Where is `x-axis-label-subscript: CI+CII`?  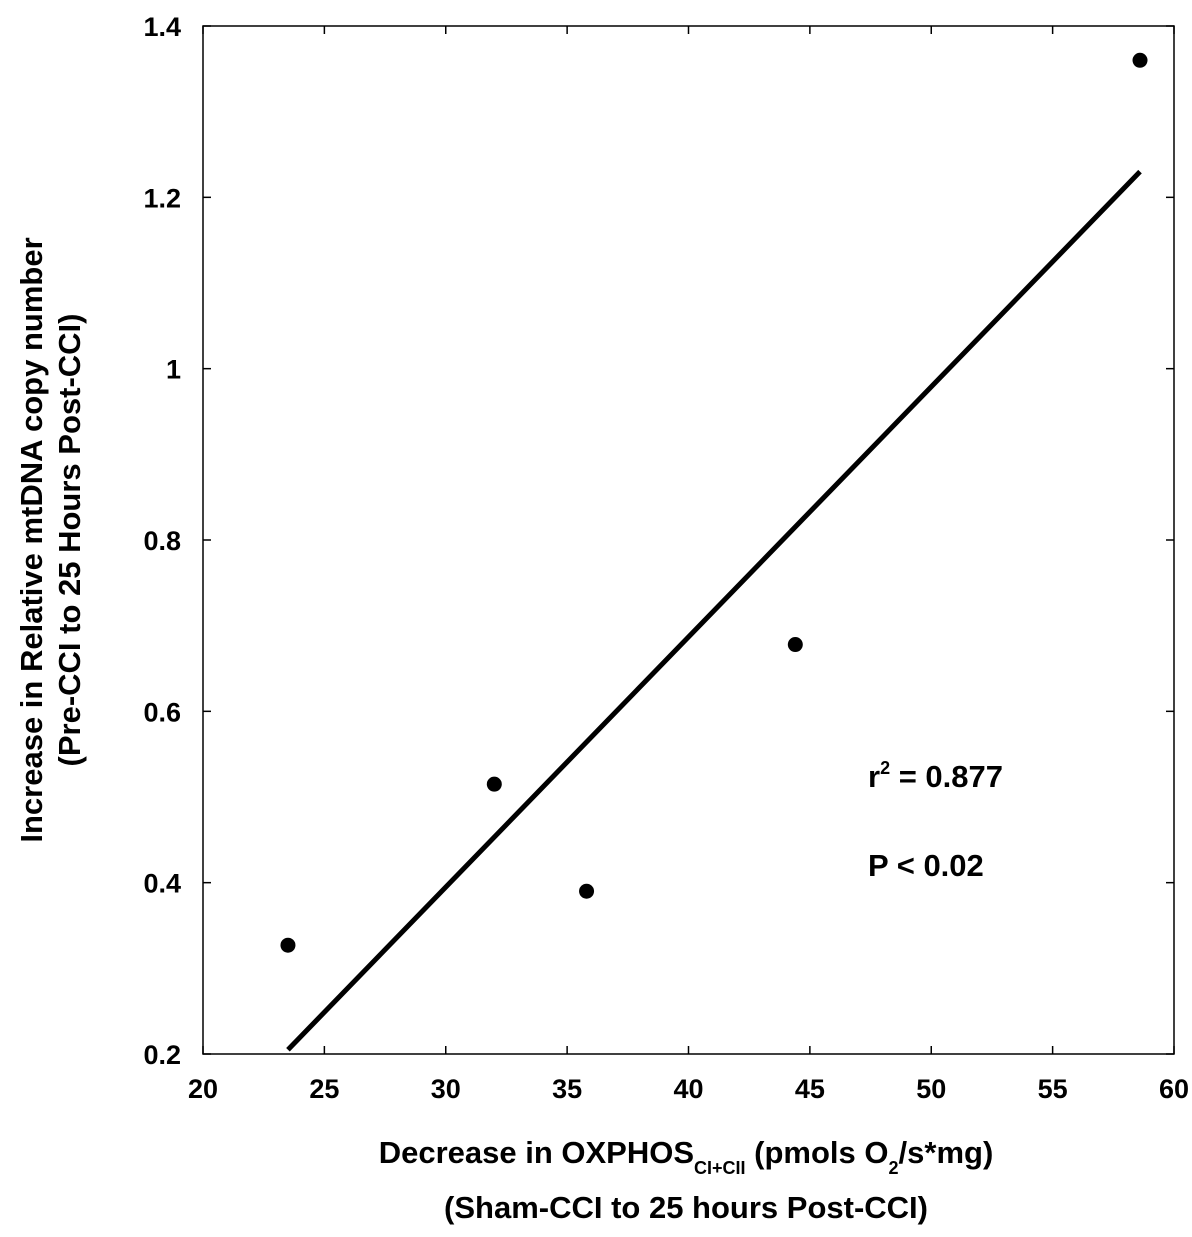
x-axis-label-subscript: CI+CII is located at coordinates (720, 1168).